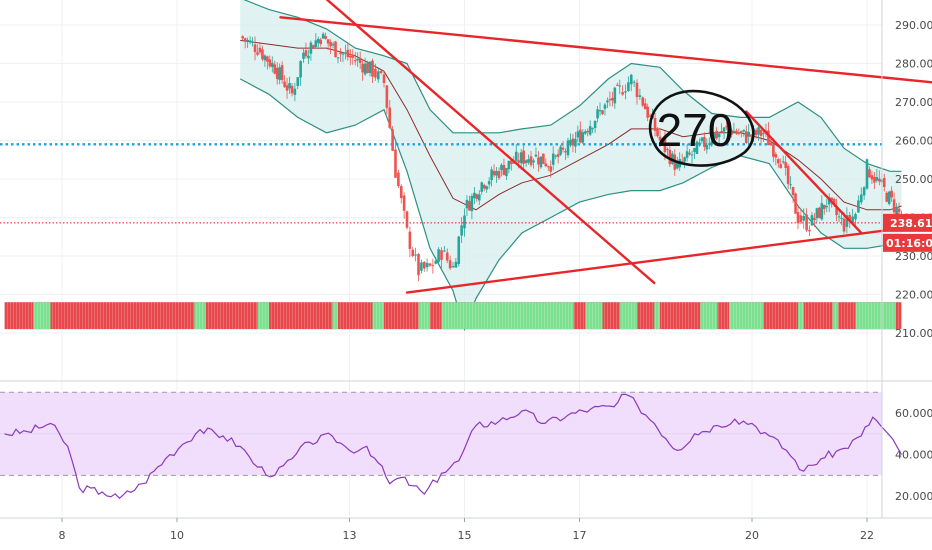 Image resolution: width=932 pixels, height=550 pixels. I want to click on rsi-tick-label: 40.0000, so click(913, 455).